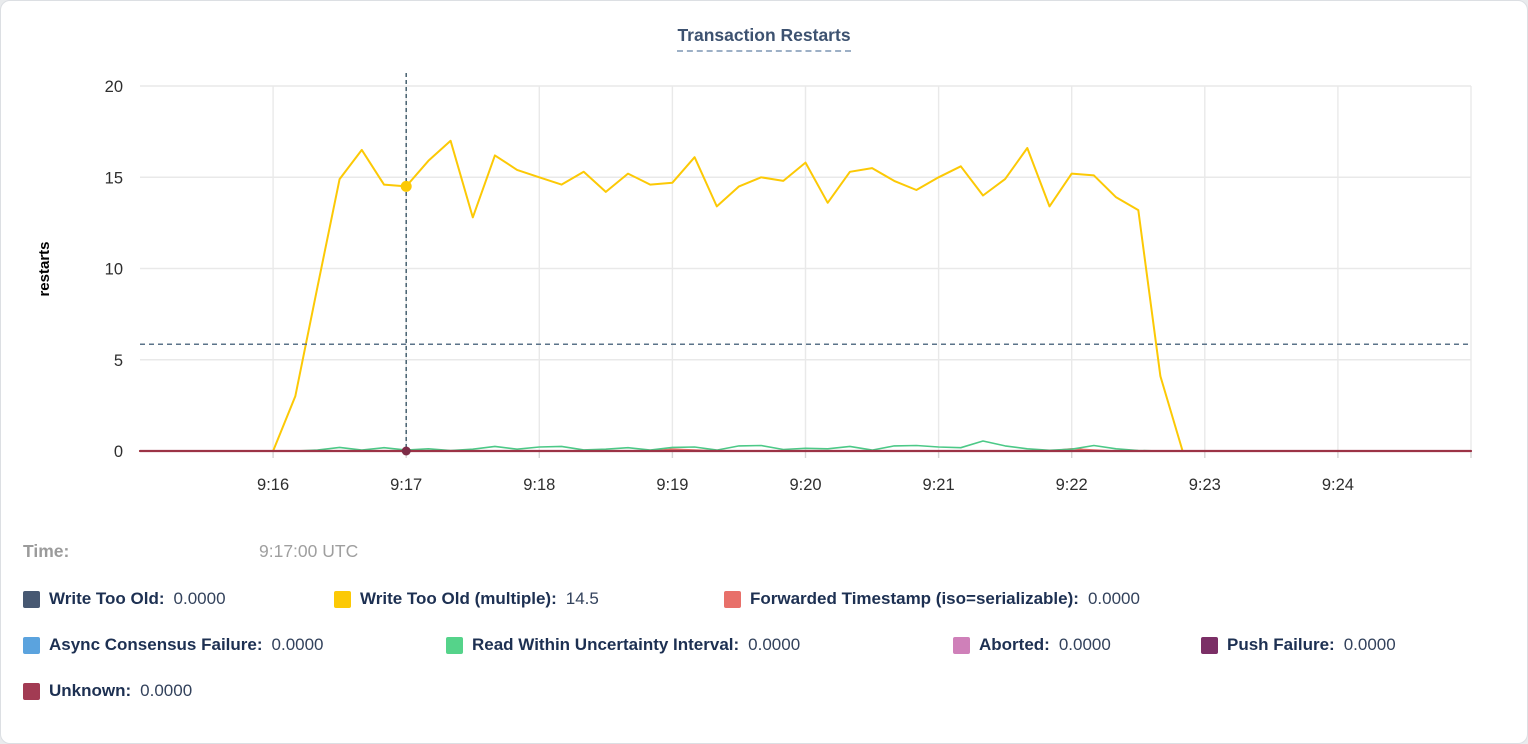 The height and width of the screenshot is (744, 1528). What do you see at coordinates (939, 485) in the screenshot?
I see `x-axis-tick-label: 9:21` at bounding box center [939, 485].